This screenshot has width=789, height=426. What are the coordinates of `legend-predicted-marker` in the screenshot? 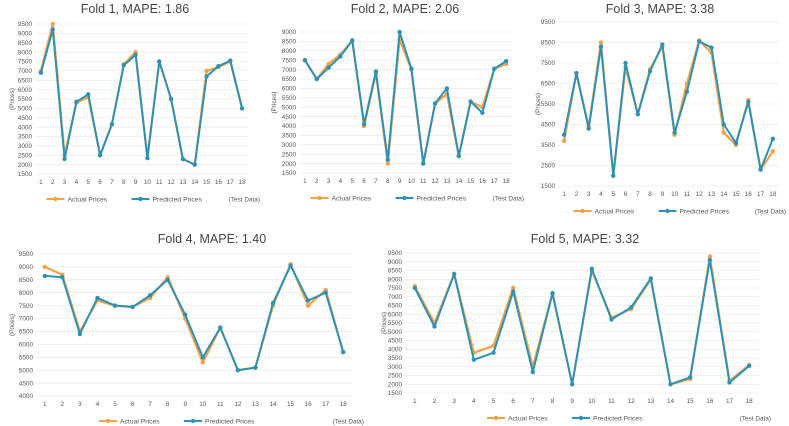 It's located at (193, 421).